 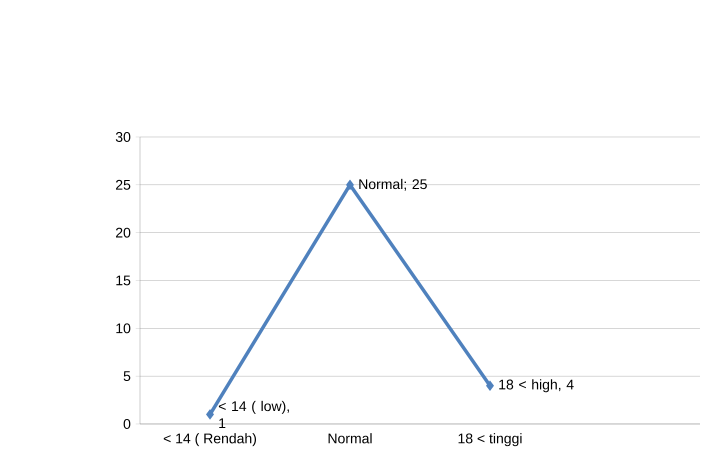 What do you see at coordinates (350, 438) in the screenshot?
I see `x-tick-label: Normal` at bounding box center [350, 438].